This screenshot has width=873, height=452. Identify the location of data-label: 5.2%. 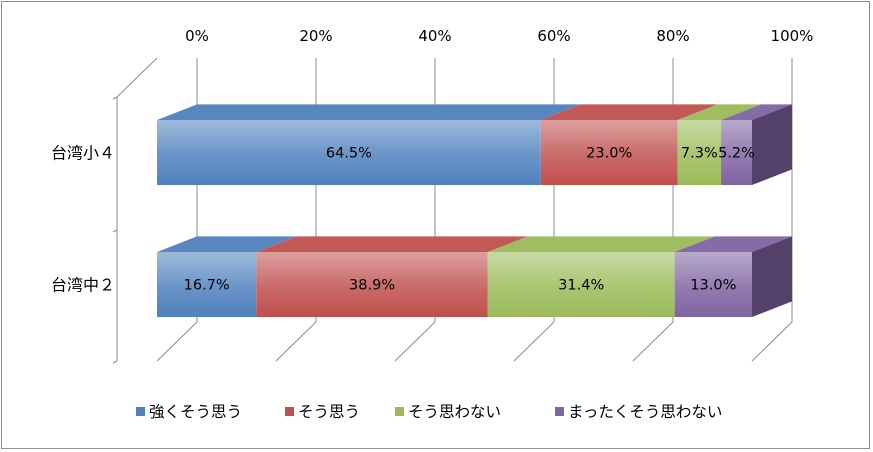
(736, 154).